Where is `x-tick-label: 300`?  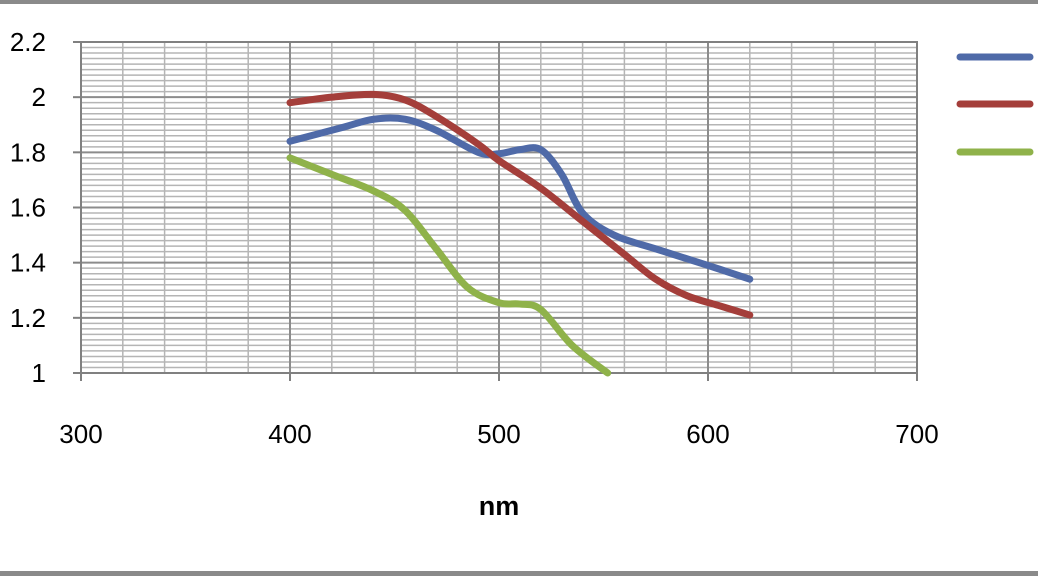 x-tick-label: 300 is located at coordinates (80, 434).